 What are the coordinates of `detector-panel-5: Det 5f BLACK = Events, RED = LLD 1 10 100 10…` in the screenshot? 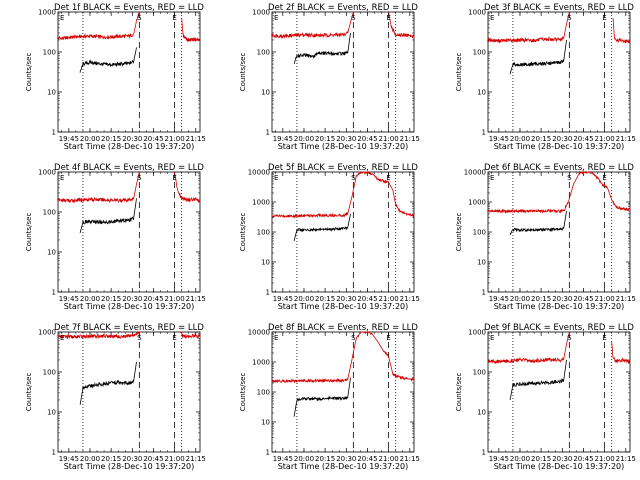 It's located at (329, 237).